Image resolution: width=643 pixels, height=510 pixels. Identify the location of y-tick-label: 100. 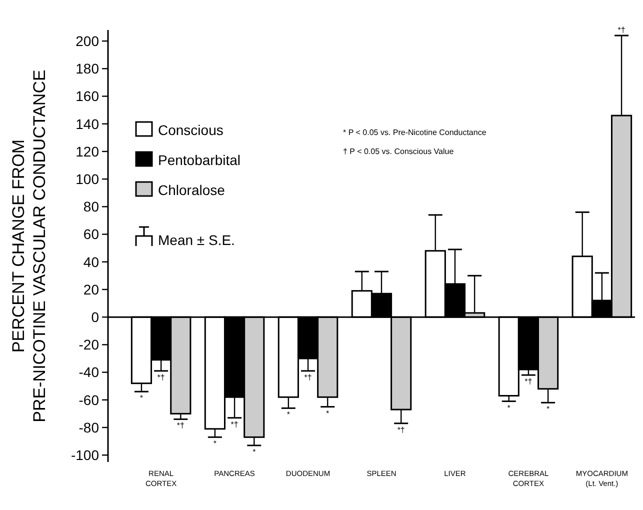
(88, 178).